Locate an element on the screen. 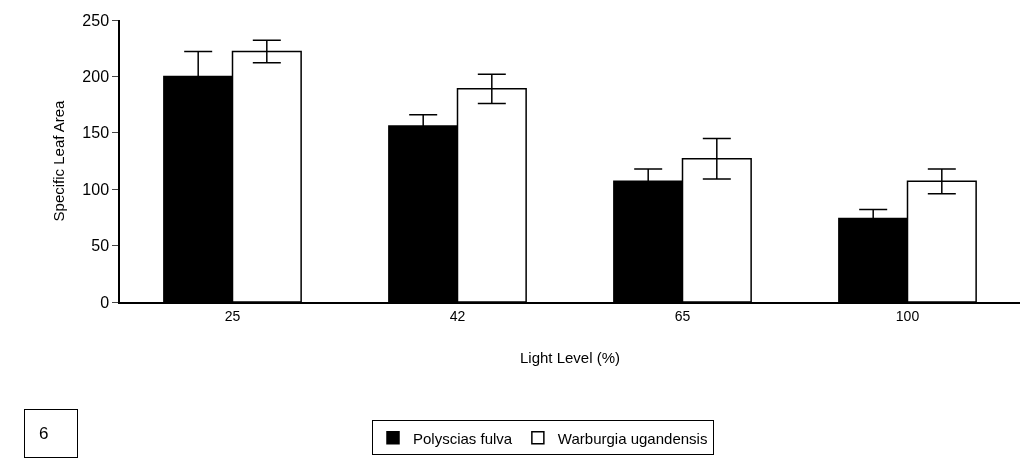  text: 6 is located at coordinates (44, 433).